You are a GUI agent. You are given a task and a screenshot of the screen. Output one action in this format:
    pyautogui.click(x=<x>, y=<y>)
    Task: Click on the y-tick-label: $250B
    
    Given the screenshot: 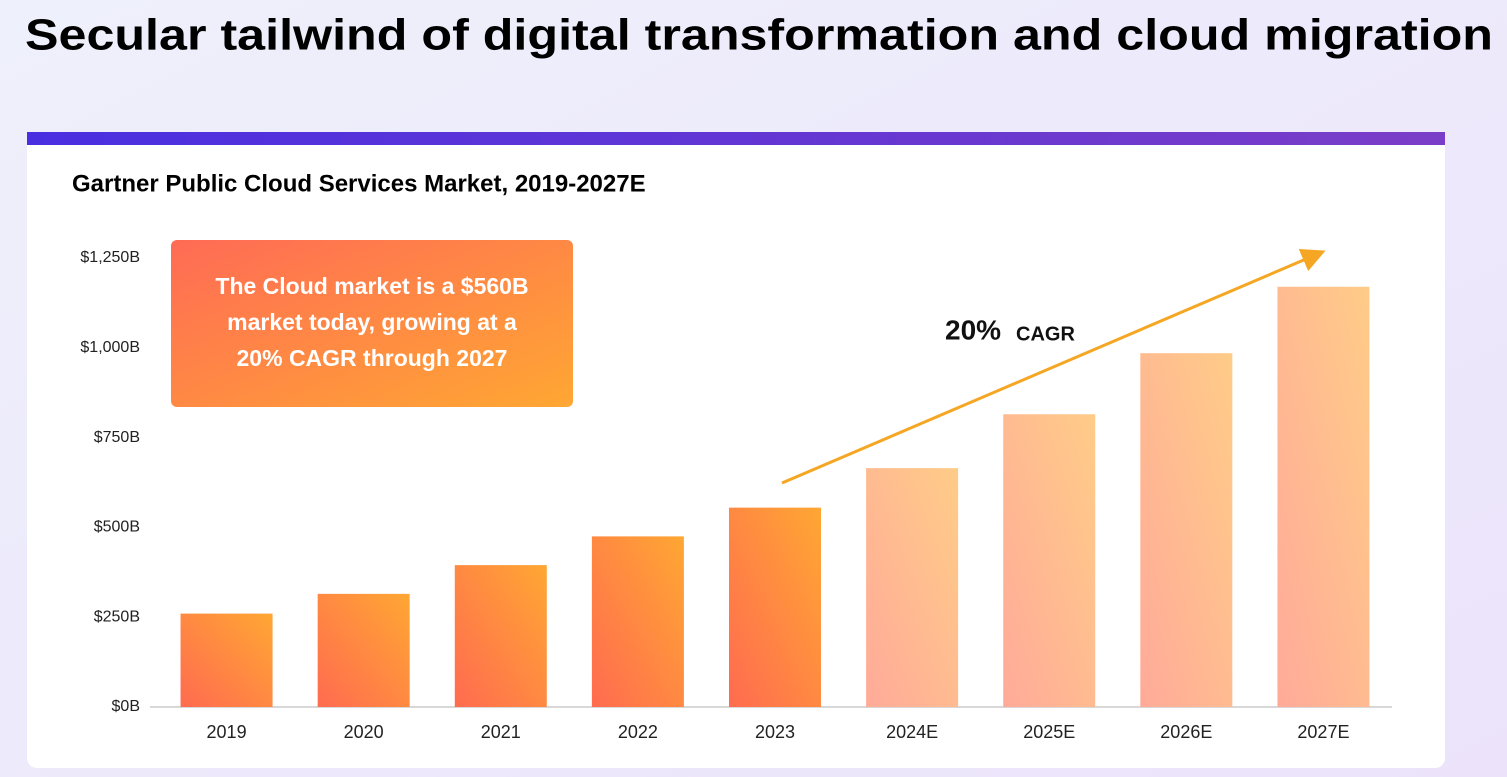 What is the action you would take?
    pyautogui.click(x=117, y=616)
    